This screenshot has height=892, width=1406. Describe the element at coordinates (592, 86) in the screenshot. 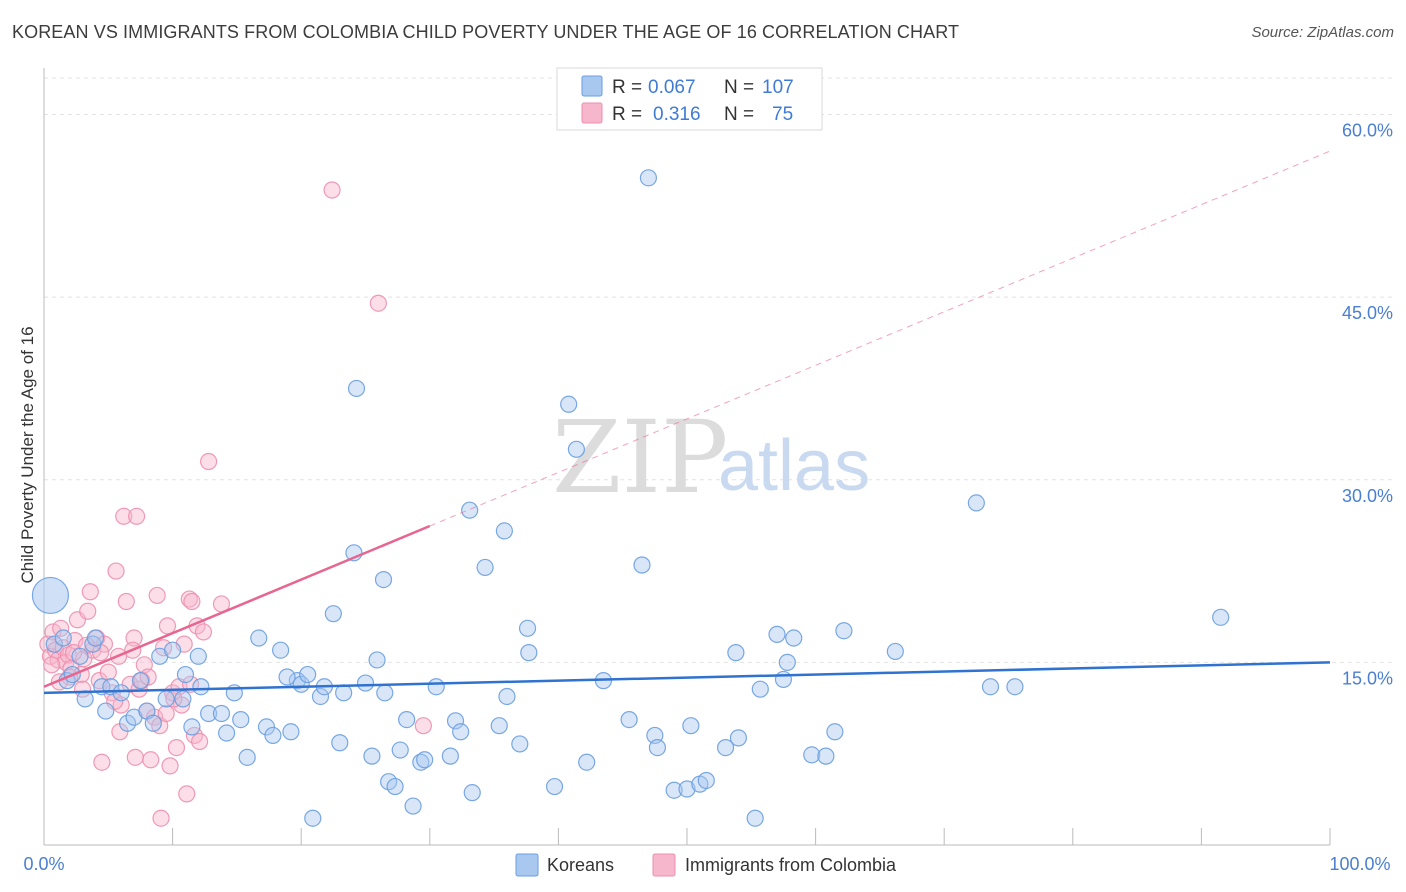

I see `legend-swatch-koreans` at that location.